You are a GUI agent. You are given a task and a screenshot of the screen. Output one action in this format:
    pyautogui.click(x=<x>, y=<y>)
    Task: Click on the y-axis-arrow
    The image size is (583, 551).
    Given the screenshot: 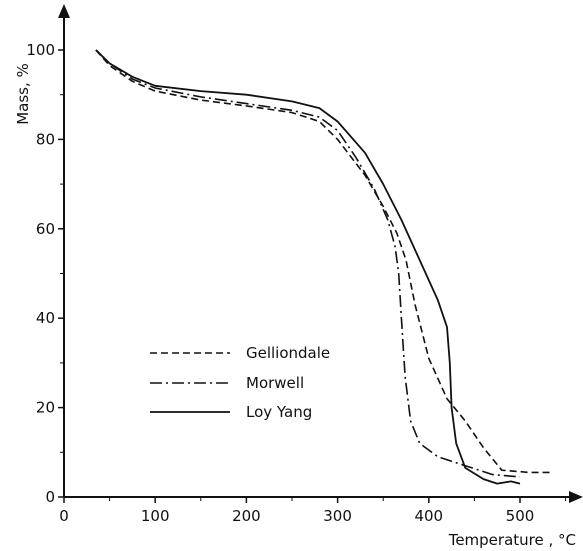 What is the action you would take?
    pyautogui.click(x=64, y=11)
    